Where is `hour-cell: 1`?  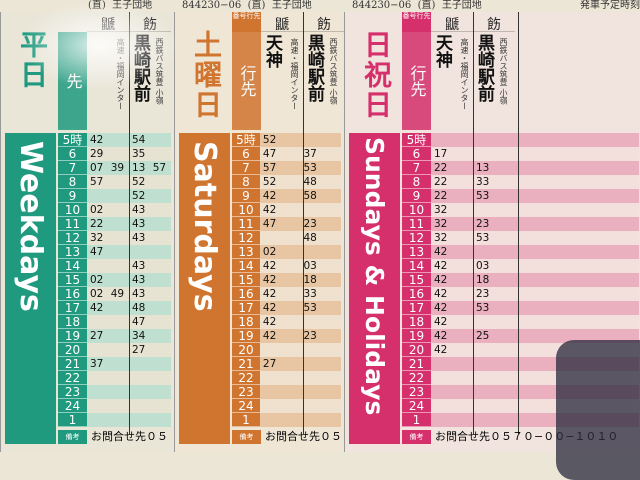
hour-cell: 1 is located at coordinates (246, 420).